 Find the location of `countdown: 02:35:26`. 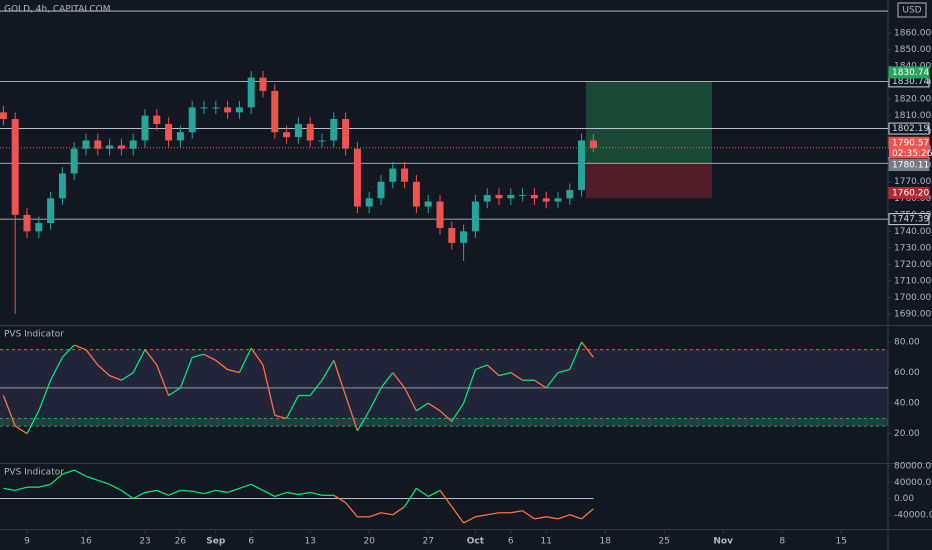

countdown: 02:35:26 is located at coordinates (912, 154).